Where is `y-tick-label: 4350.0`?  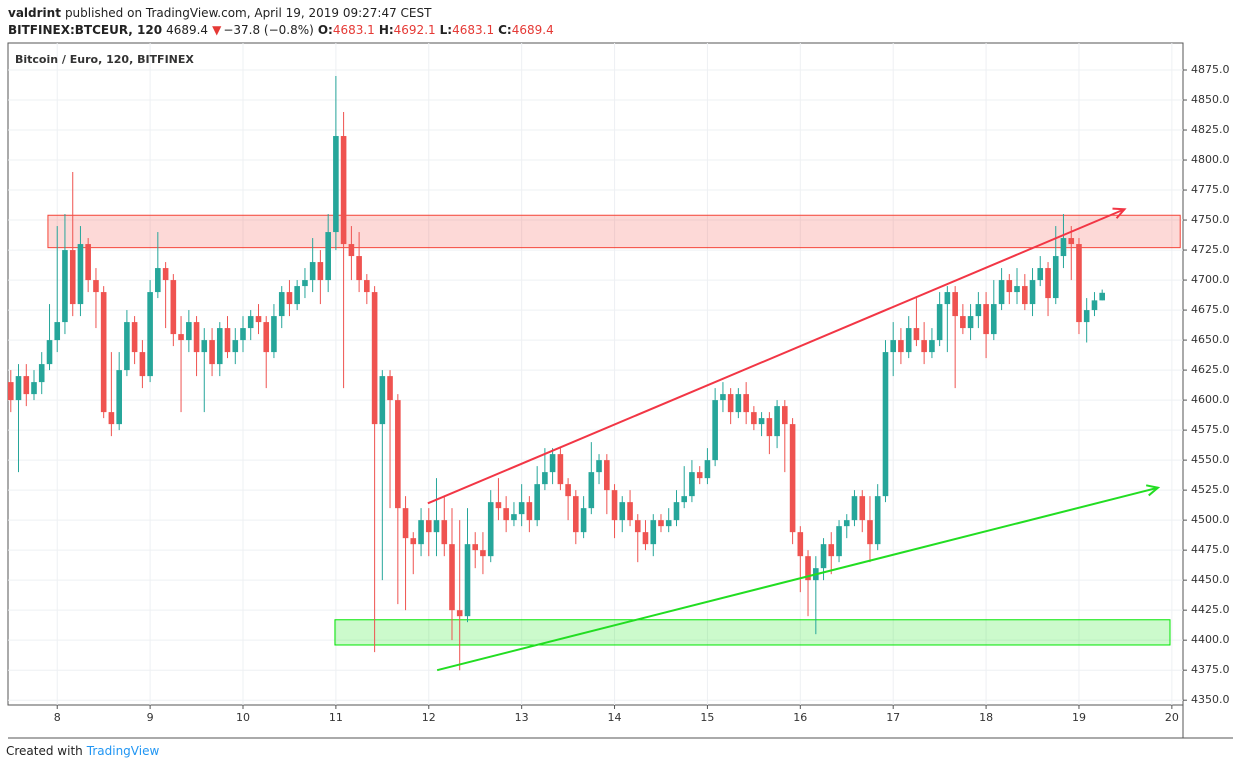
y-tick-label: 4350.0 is located at coordinates (1210, 699).